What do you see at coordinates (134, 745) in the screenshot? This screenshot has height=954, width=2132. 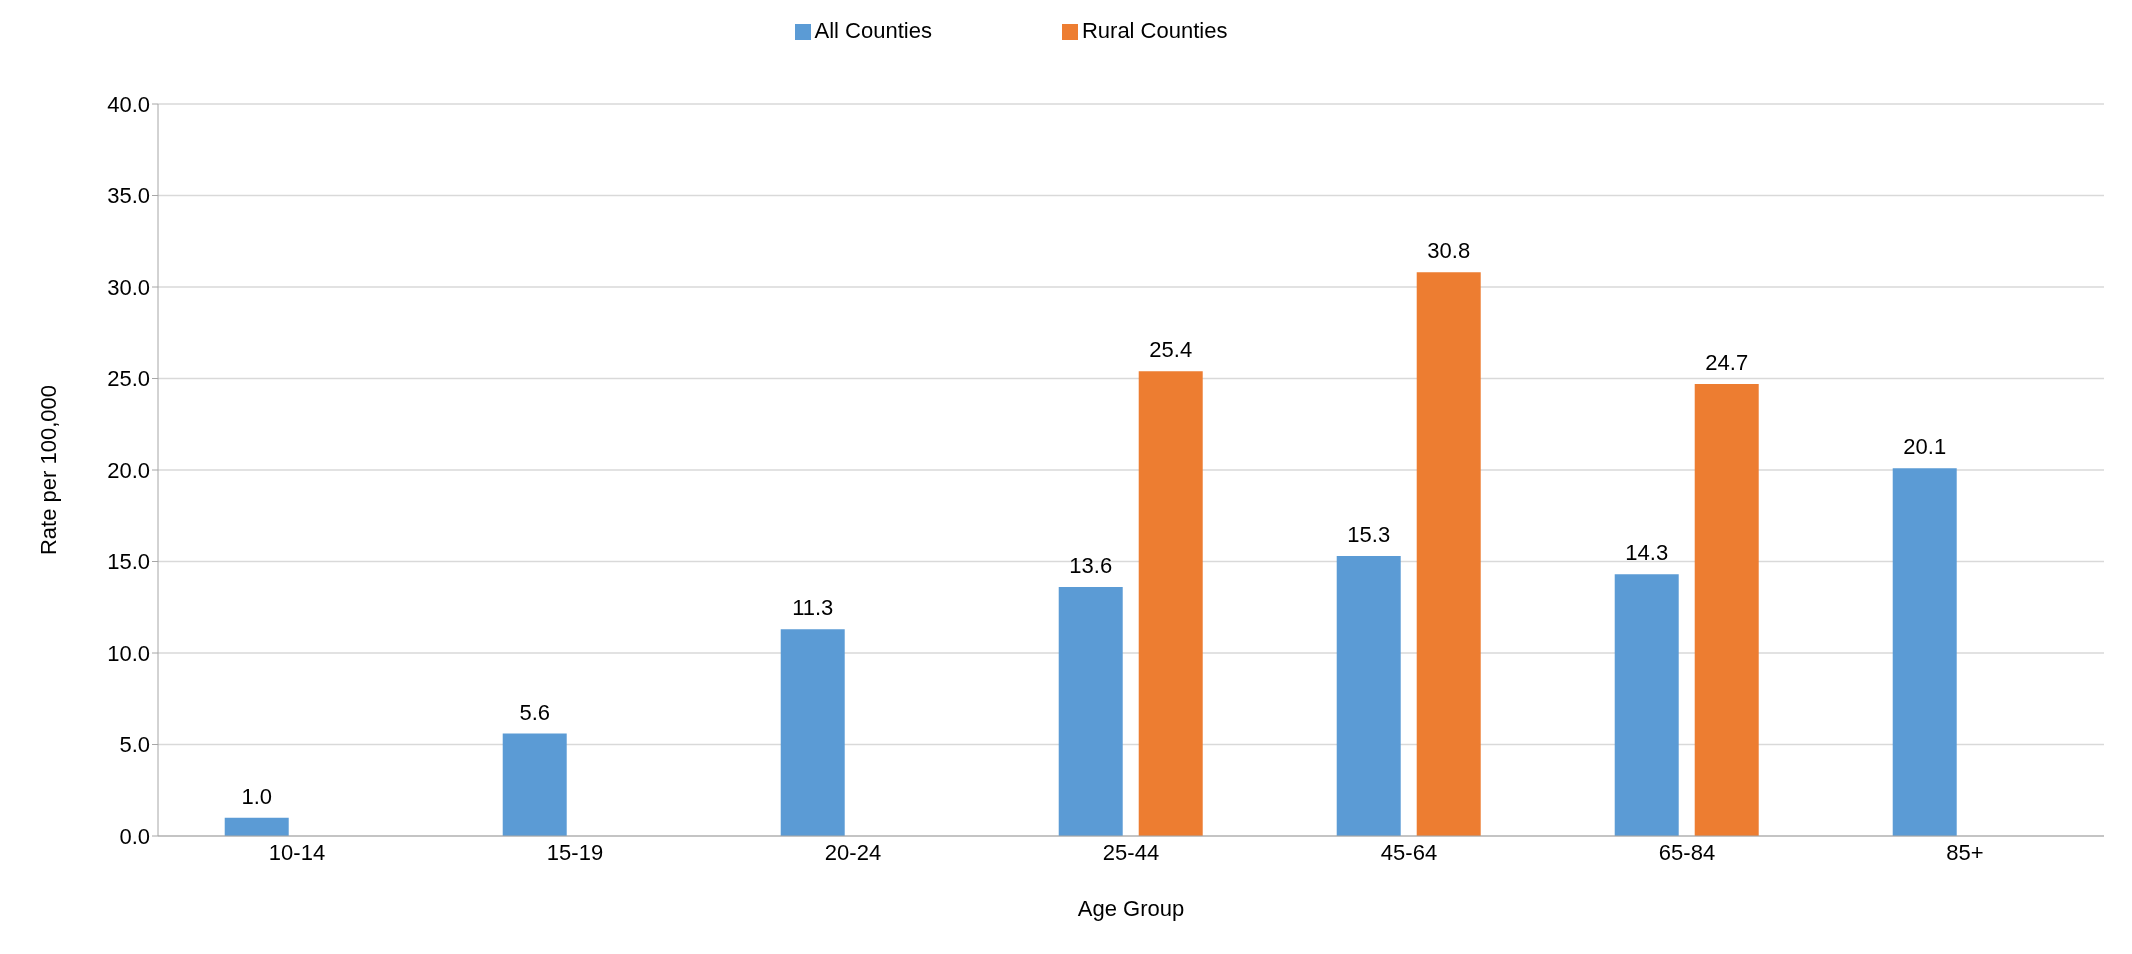 I see `y-tick-label: 5.0` at bounding box center [134, 745].